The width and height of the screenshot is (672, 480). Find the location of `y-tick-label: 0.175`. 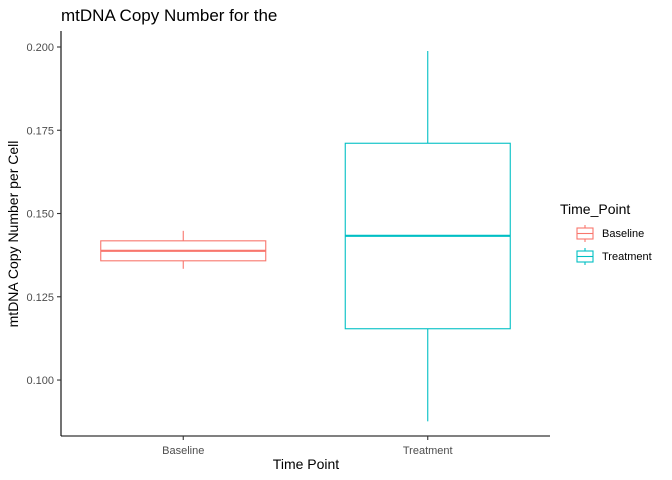

y-tick-label: 0.175 is located at coordinates (40, 131).